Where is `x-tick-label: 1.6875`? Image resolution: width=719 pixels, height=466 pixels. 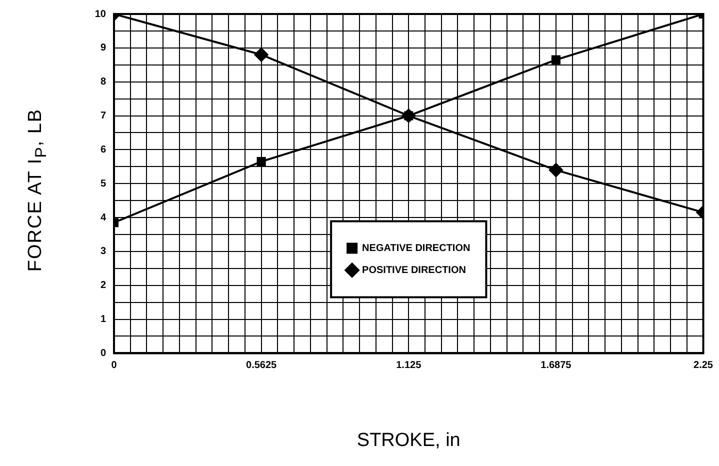
x-tick-label: 1.6875 is located at coordinates (556, 365).